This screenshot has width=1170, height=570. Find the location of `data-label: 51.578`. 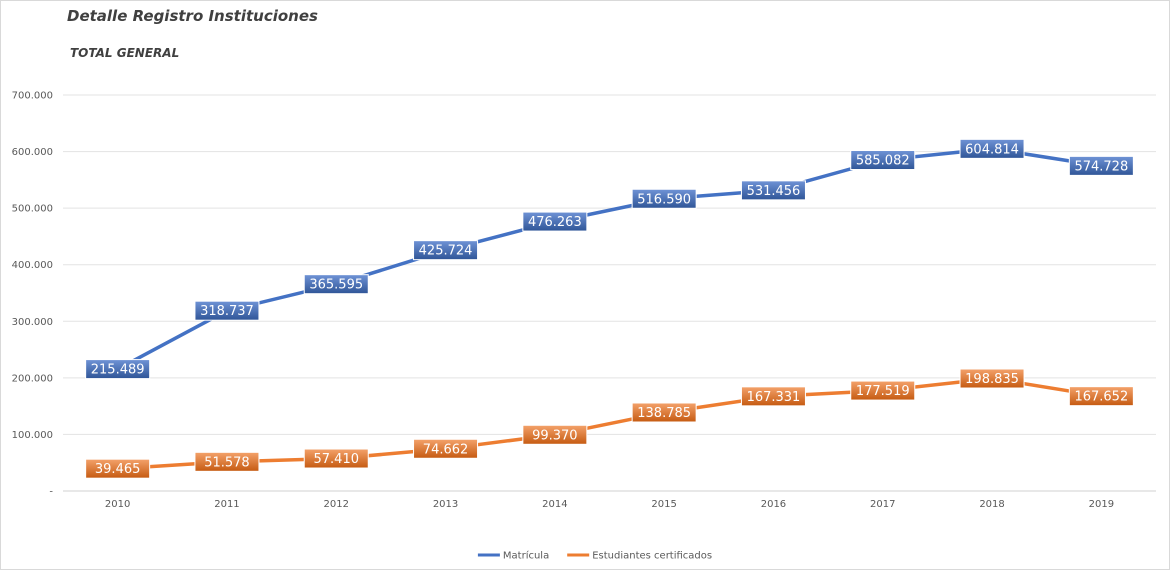

data-label: 51.578 is located at coordinates (227, 461).